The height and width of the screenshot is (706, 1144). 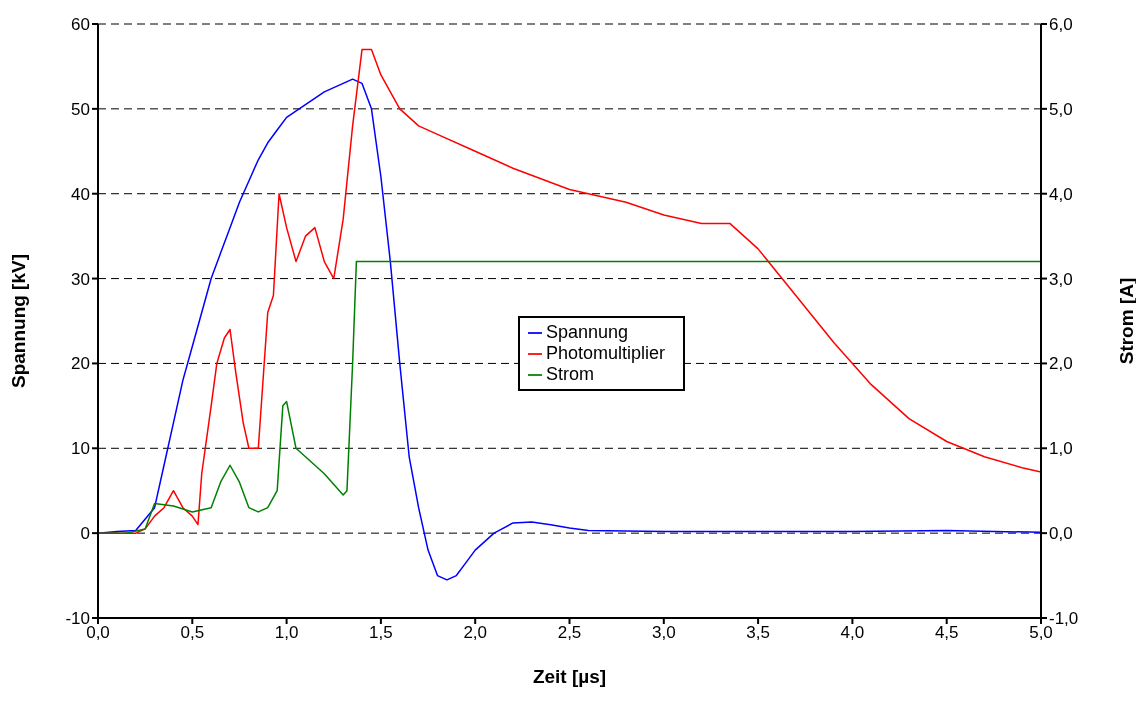 What do you see at coordinates (286, 633) in the screenshot?
I see `x-tick-label: 1,0` at bounding box center [286, 633].